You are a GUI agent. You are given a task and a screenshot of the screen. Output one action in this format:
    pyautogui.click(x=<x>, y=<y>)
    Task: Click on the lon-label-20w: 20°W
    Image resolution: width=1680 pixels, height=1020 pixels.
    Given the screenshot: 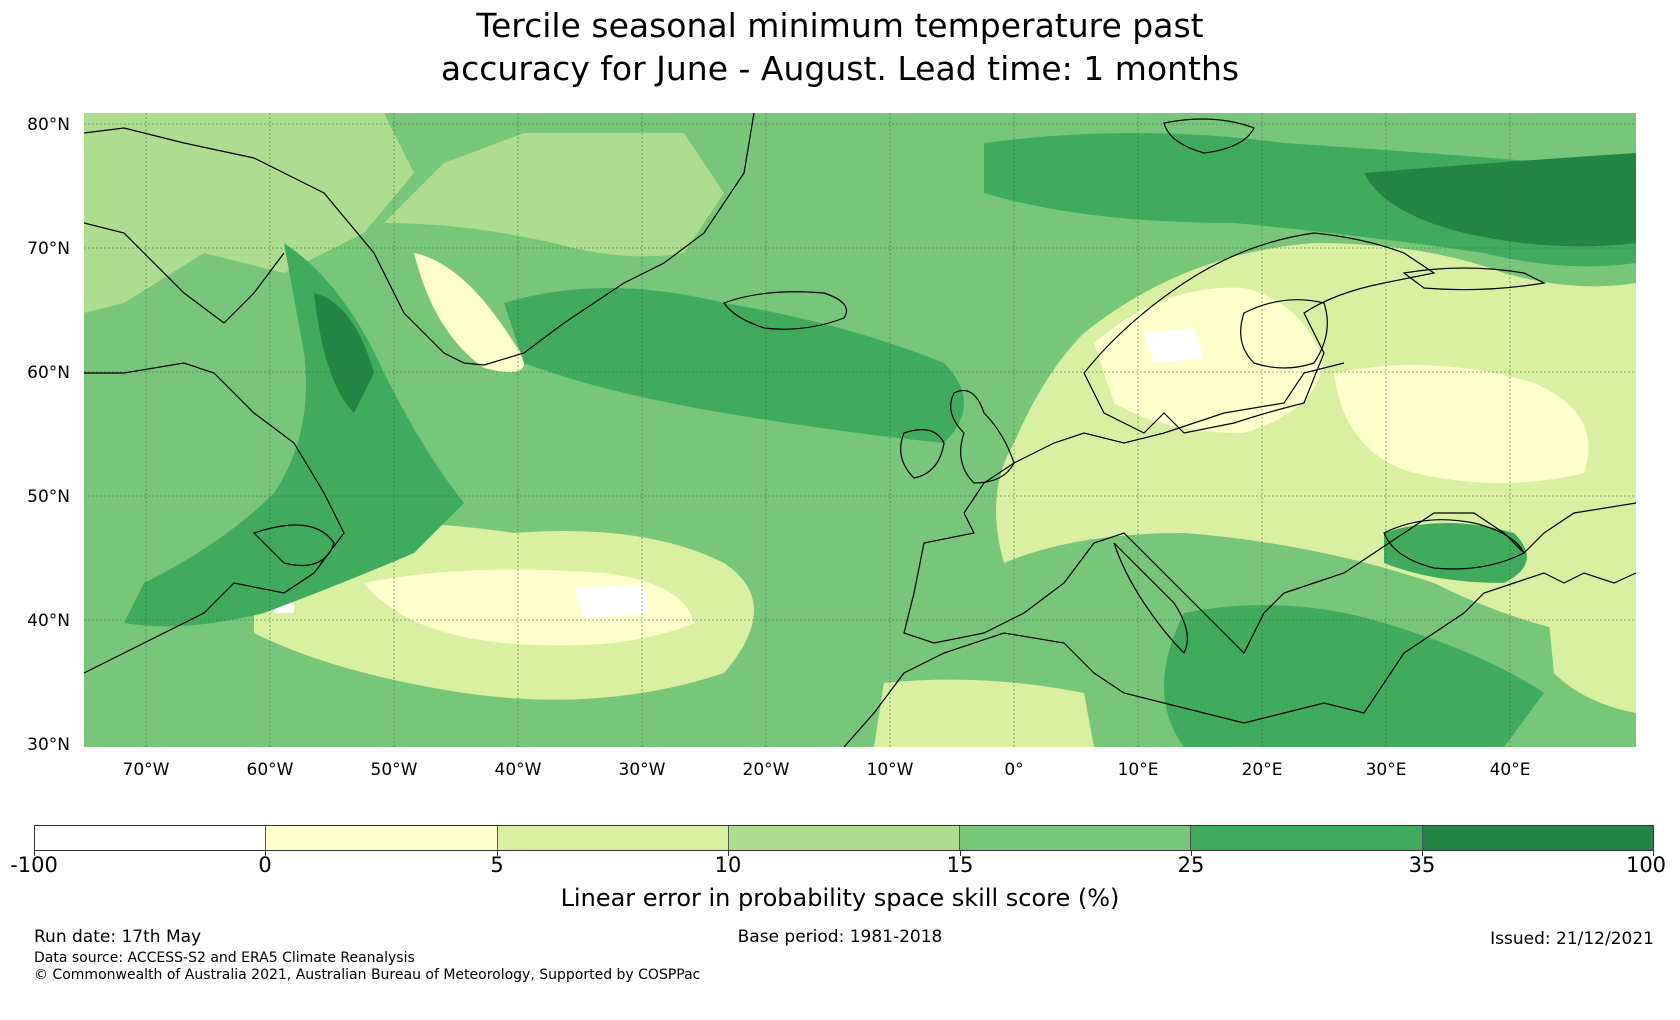 What is the action you would take?
    pyautogui.click(x=766, y=770)
    